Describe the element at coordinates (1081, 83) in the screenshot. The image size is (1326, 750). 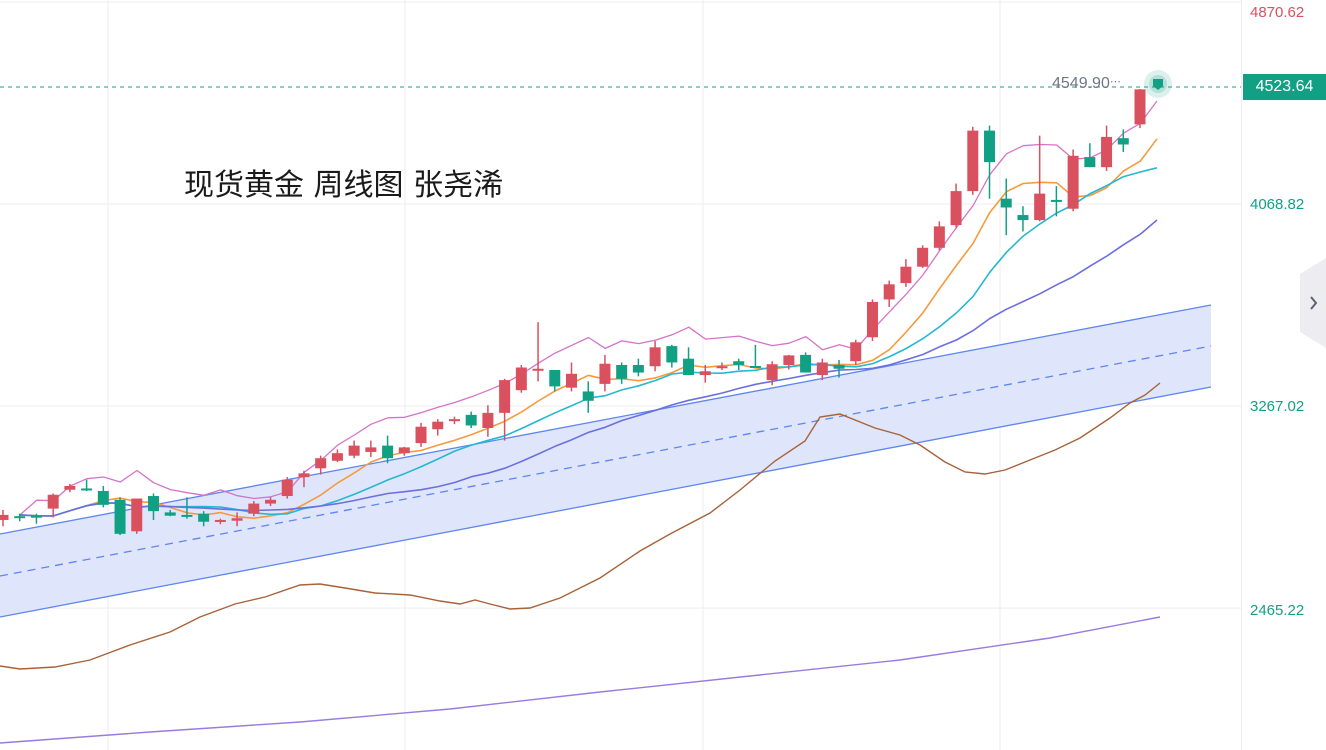
I see `high-marker-value: 4549.90` at that location.